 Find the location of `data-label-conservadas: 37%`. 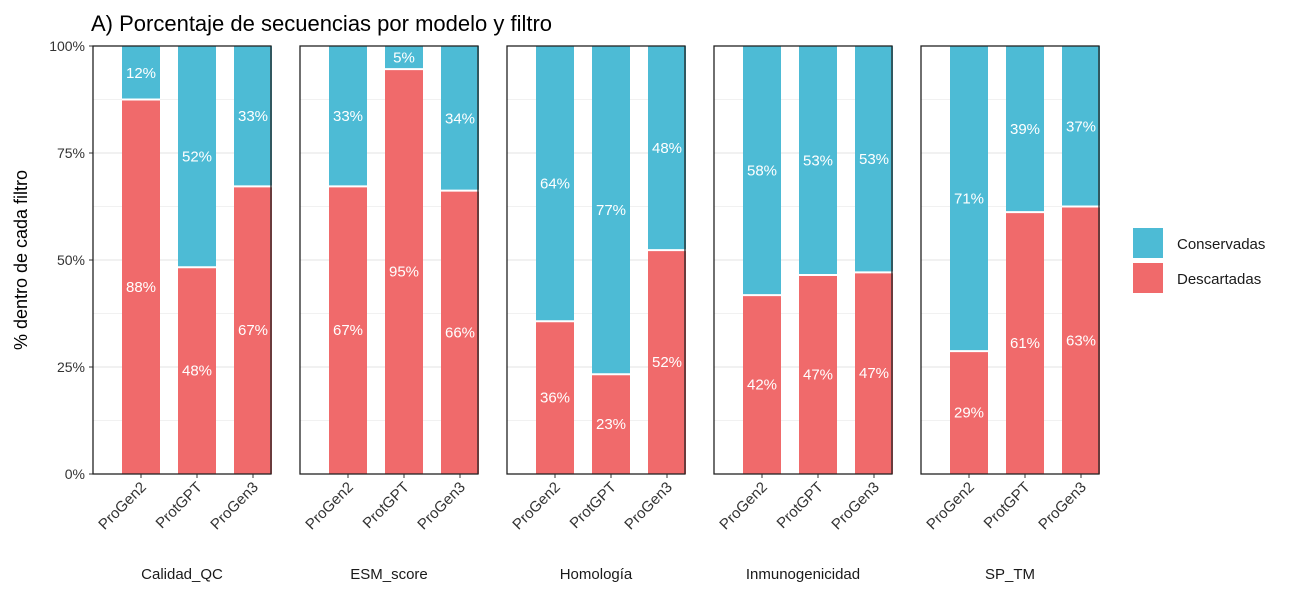

data-label-conservadas: 37% is located at coordinates (1081, 126).